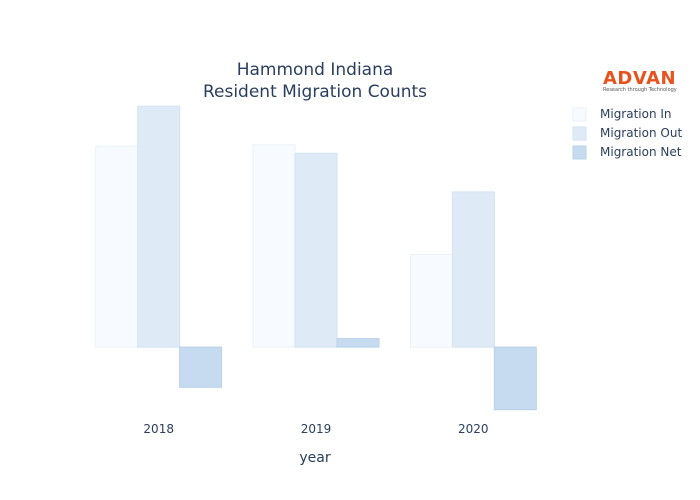  What do you see at coordinates (579, 152) in the screenshot?
I see `legend-swatch-migration-net` at bounding box center [579, 152].